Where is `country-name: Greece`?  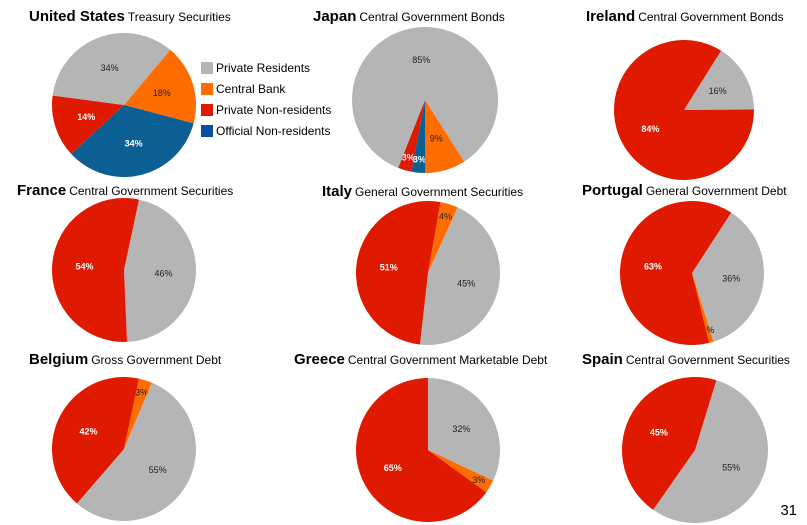 country-name: Greece is located at coordinates (319, 359).